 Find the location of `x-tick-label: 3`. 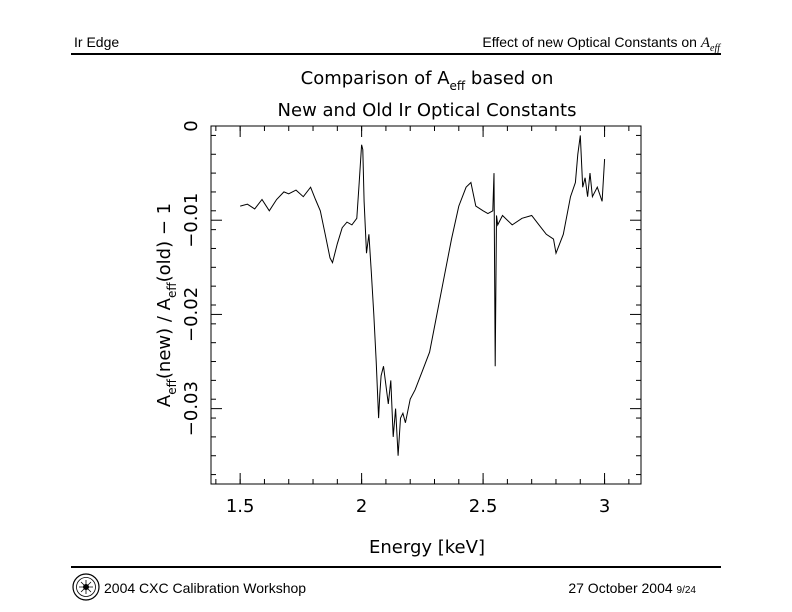

x-tick-label: 3 is located at coordinates (604, 506).